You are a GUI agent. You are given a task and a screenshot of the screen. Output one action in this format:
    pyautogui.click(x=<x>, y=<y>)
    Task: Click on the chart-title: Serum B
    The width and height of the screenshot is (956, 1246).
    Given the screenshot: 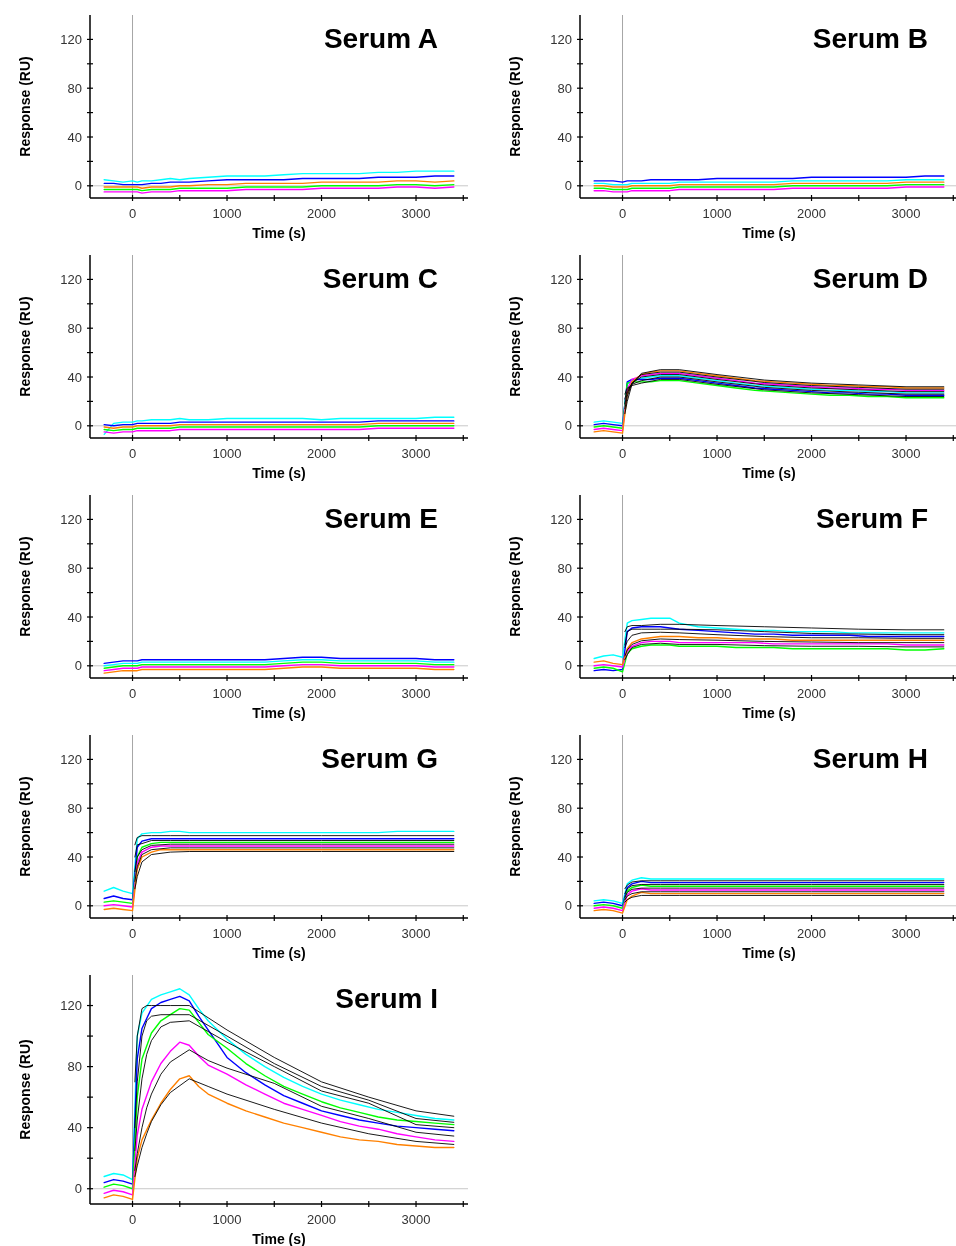 What is the action you would take?
    pyautogui.click(x=870, y=38)
    